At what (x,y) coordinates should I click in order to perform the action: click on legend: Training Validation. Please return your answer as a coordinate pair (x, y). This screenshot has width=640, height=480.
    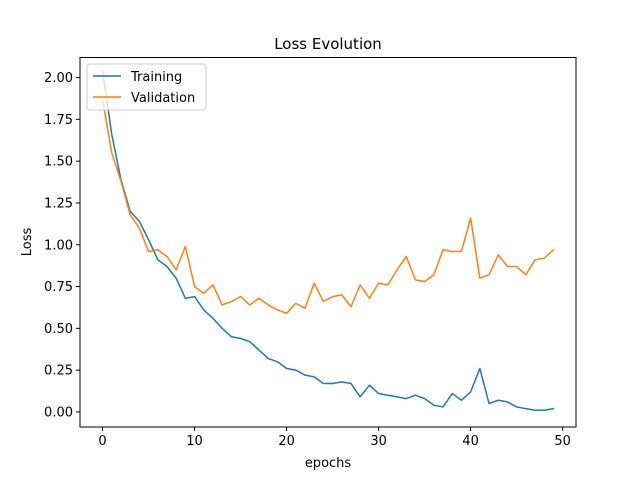
    Looking at the image, I should click on (146, 87).